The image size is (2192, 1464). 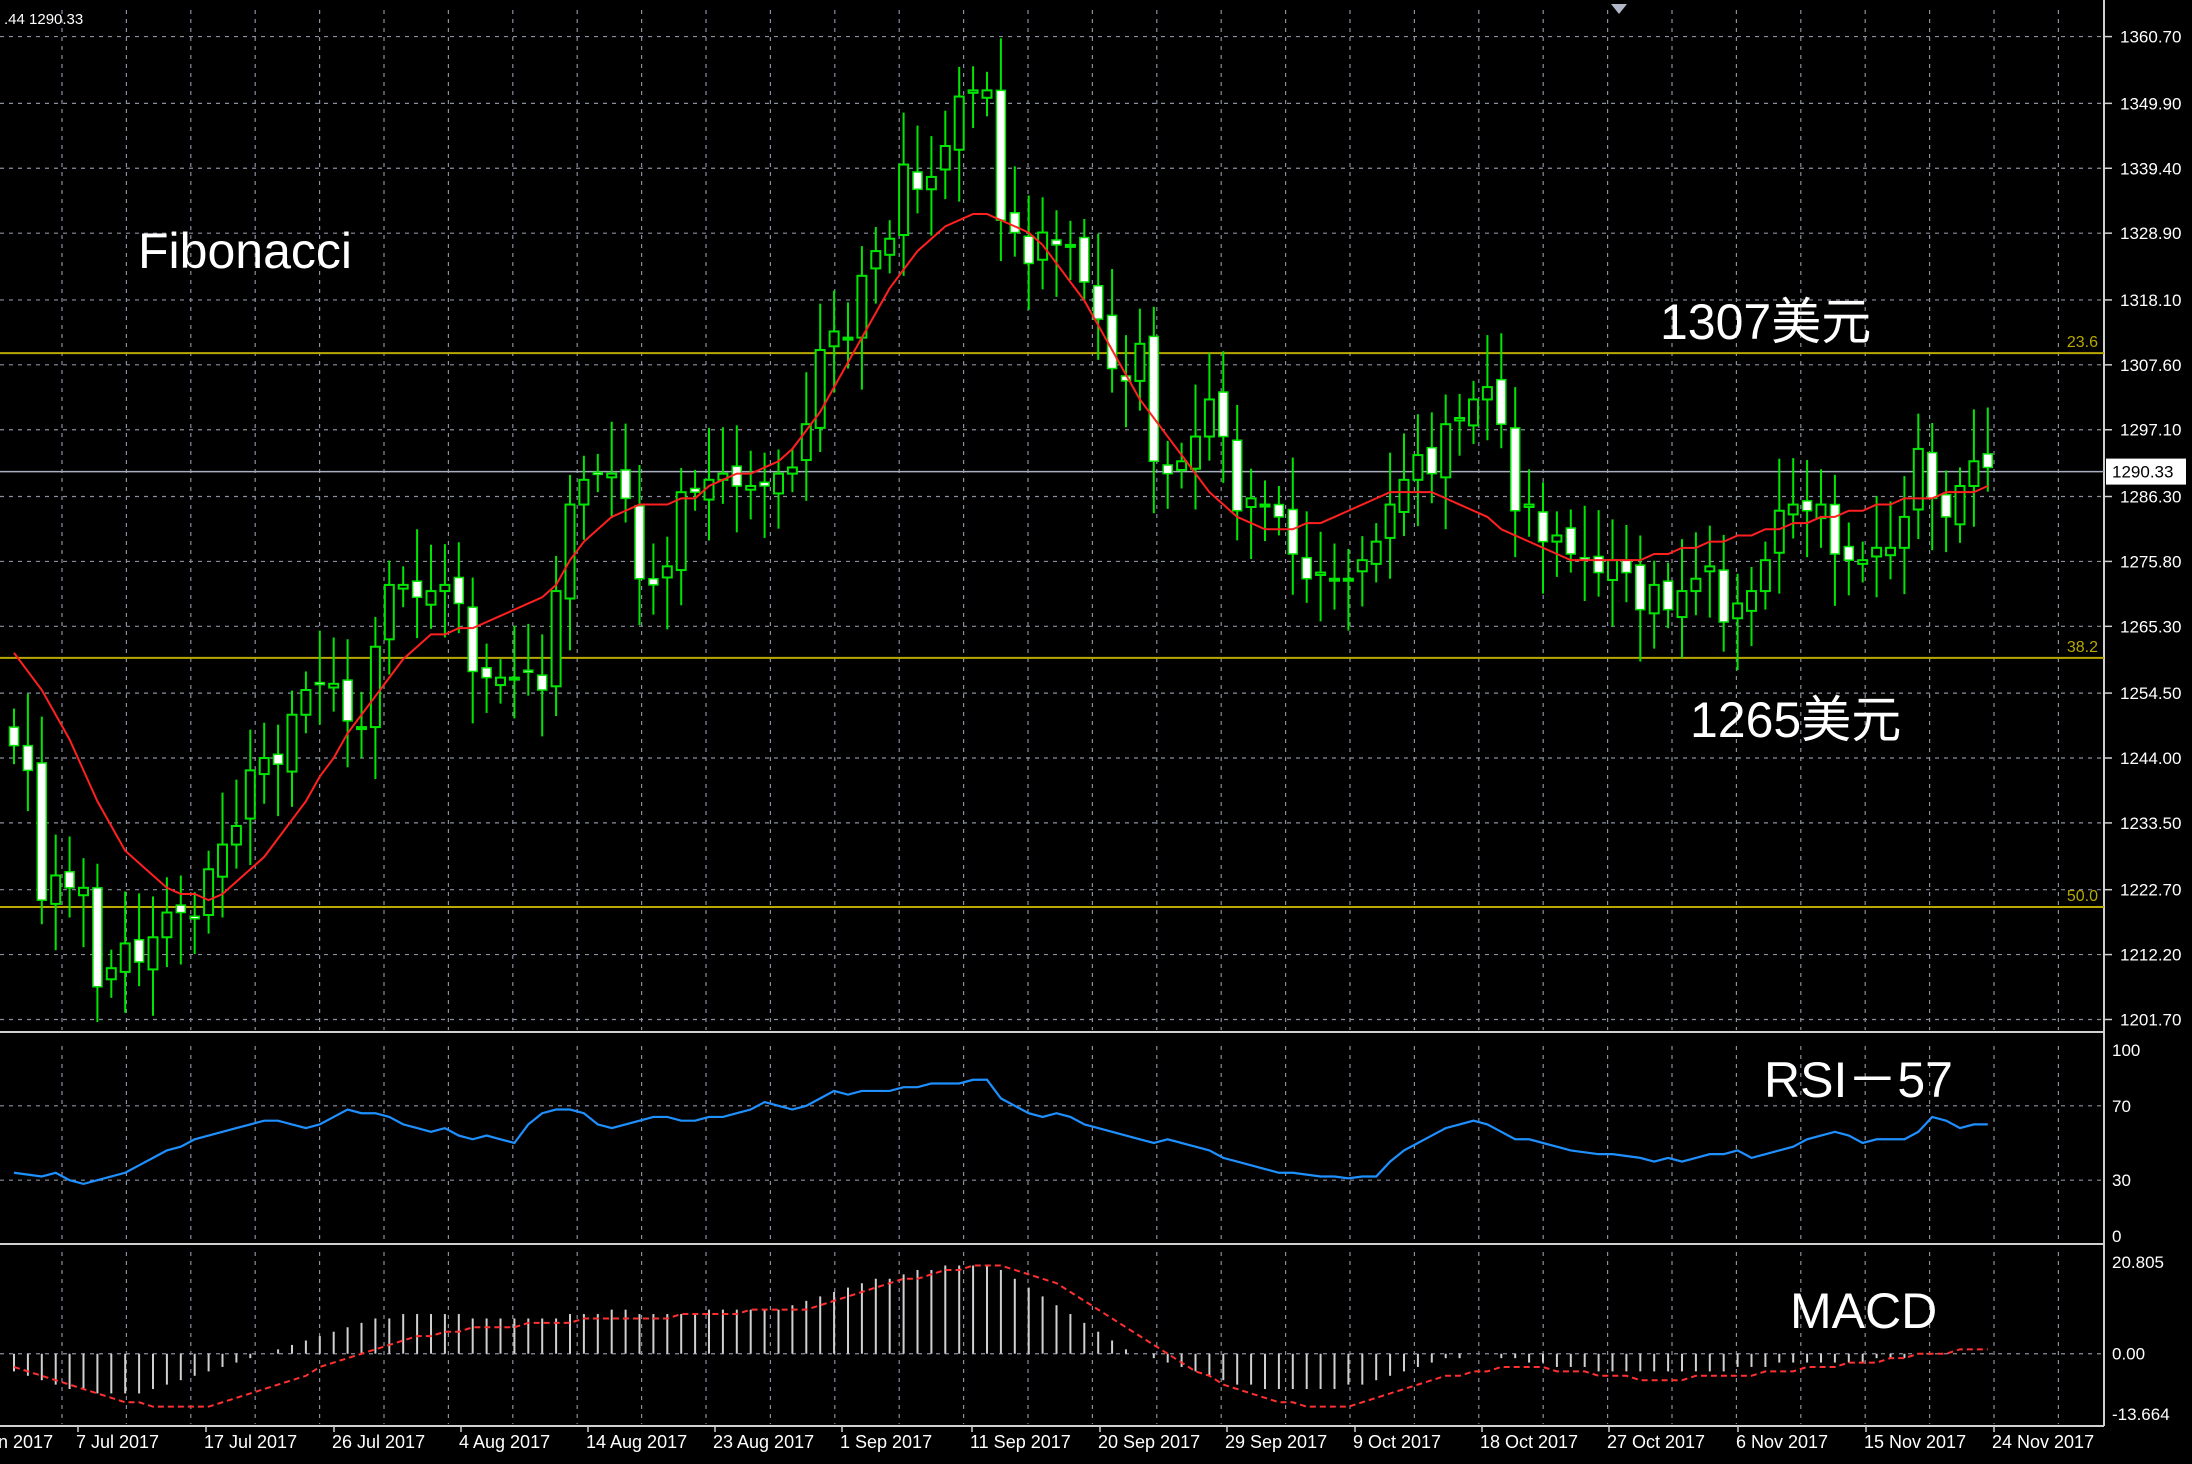 What do you see at coordinates (636, 1442) in the screenshot?
I see `date-label: 14 Aug 2017` at bounding box center [636, 1442].